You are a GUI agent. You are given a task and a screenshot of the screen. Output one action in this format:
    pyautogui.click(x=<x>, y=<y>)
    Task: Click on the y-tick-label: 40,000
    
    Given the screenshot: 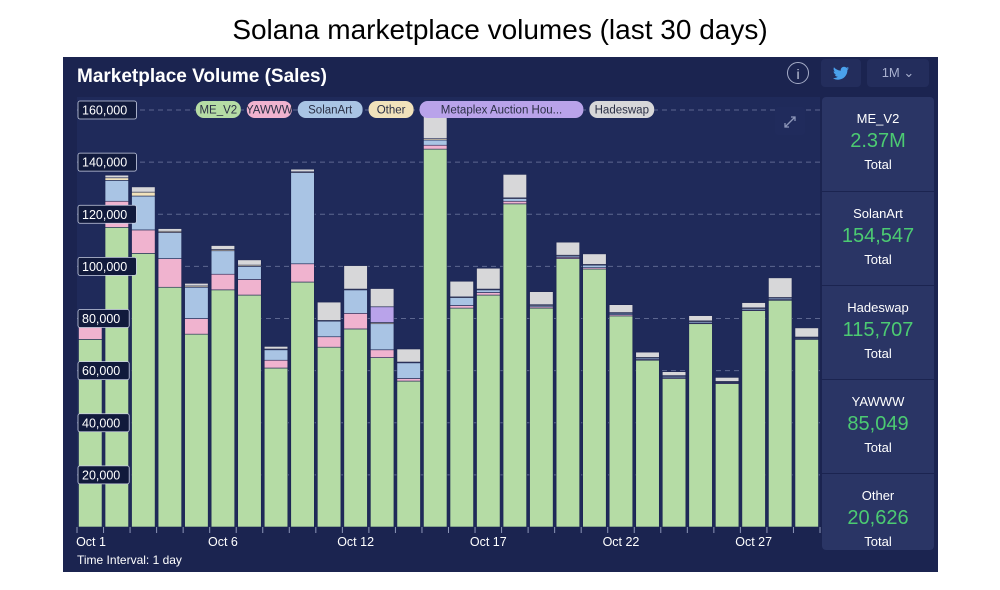 What is the action you would take?
    pyautogui.click(x=101, y=423)
    